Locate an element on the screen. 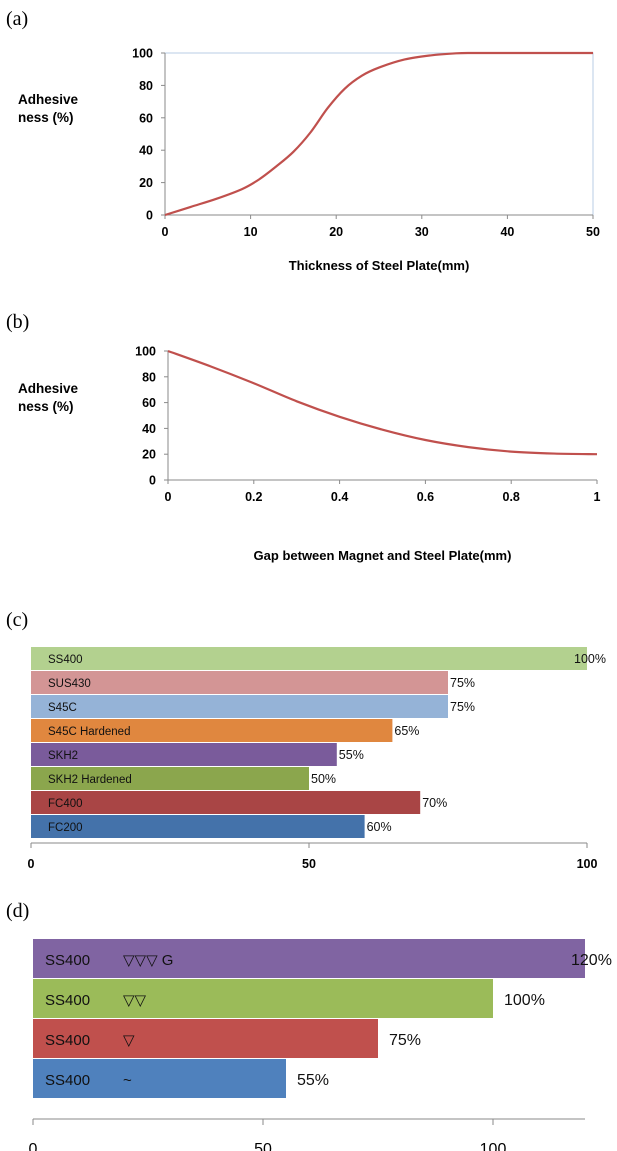 This screenshot has height=1151, width=617. bar-value-label-d: 55% is located at coordinates (313, 1080).